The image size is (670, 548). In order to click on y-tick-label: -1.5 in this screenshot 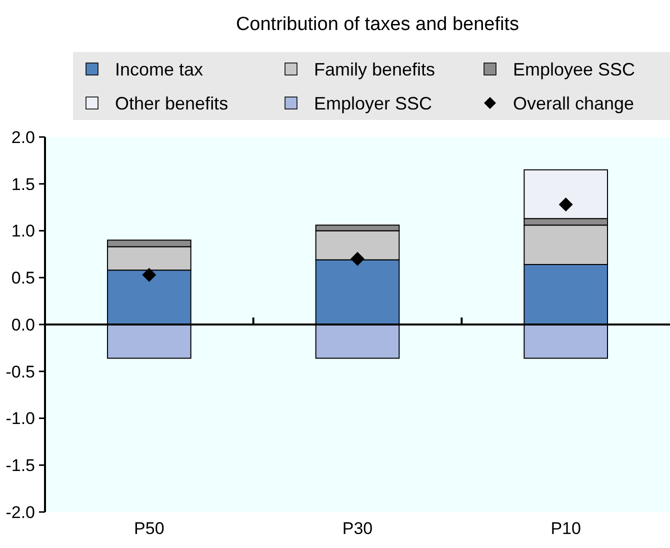, I will do `click(20, 466)`.